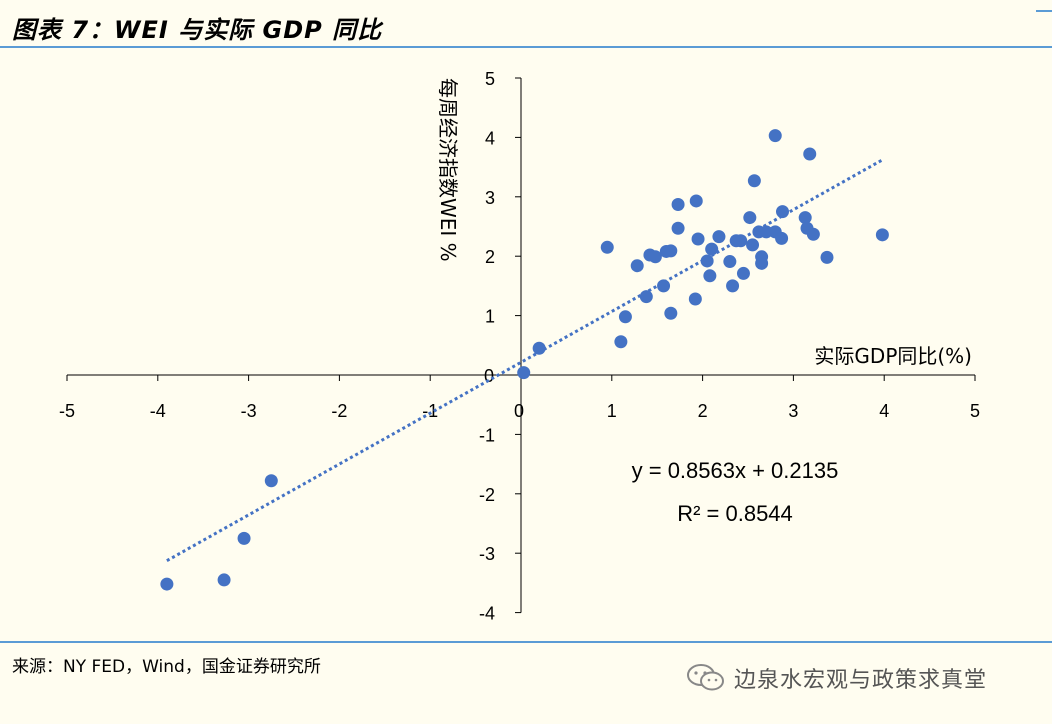 This screenshot has height=724, width=1052. What do you see at coordinates (526, 642) in the screenshot?
I see `footer-rule` at bounding box center [526, 642].